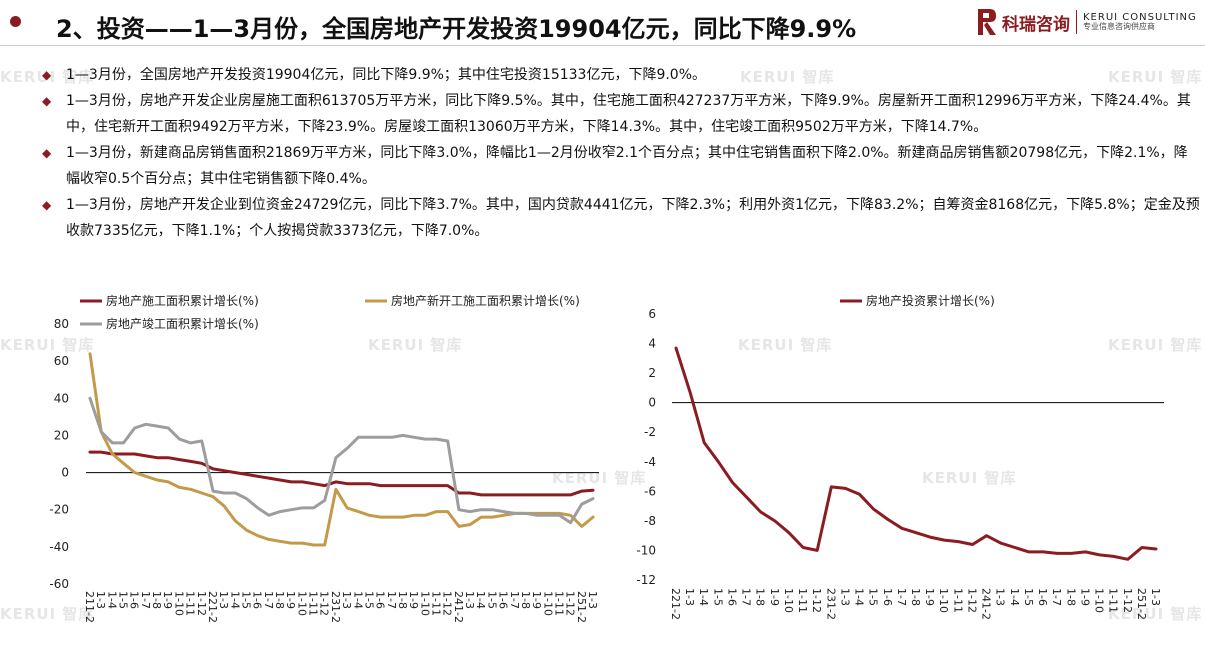 The height and width of the screenshot is (646, 1205). What do you see at coordinates (65, 473) in the screenshot?
I see `y-tick-label: 0` at bounding box center [65, 473].